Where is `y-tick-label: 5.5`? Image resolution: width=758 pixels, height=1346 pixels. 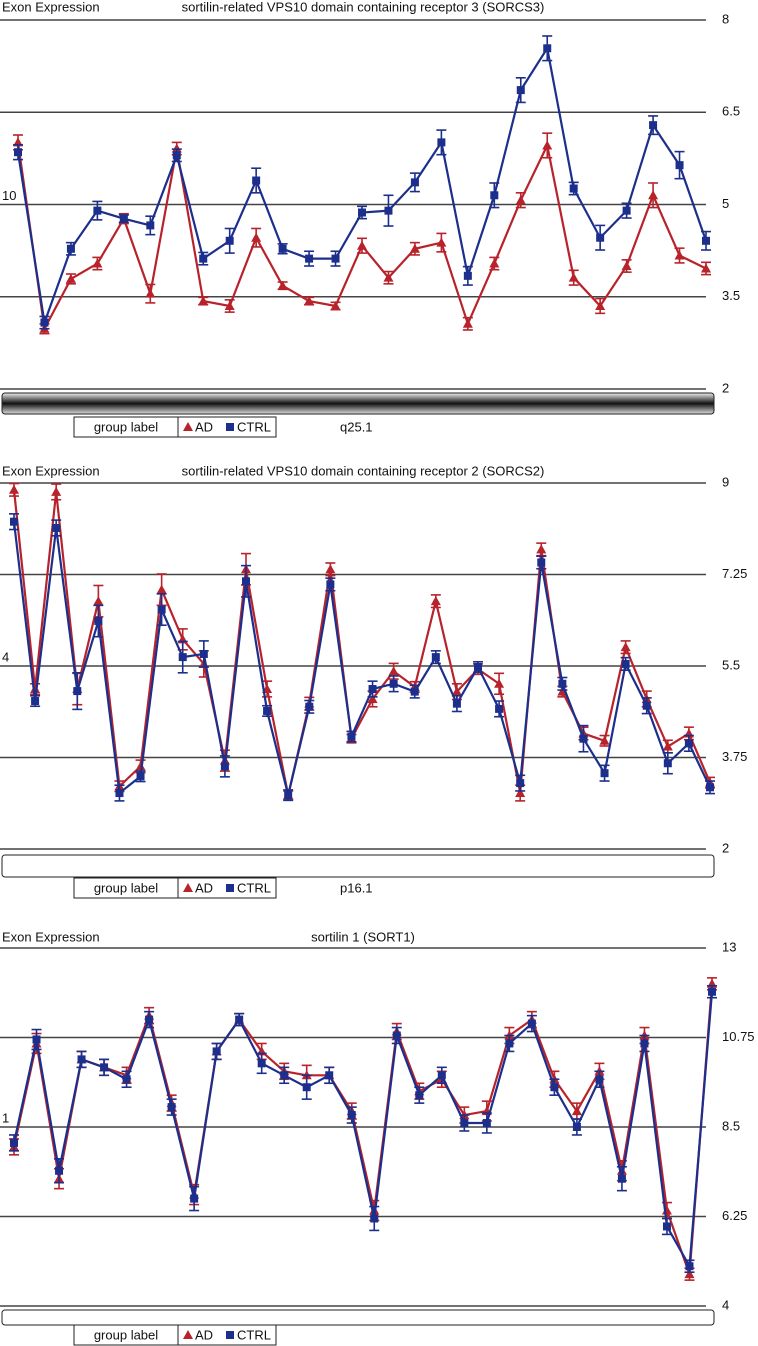
y-tick-label: 5.5 is located at coordinates (731, 664).